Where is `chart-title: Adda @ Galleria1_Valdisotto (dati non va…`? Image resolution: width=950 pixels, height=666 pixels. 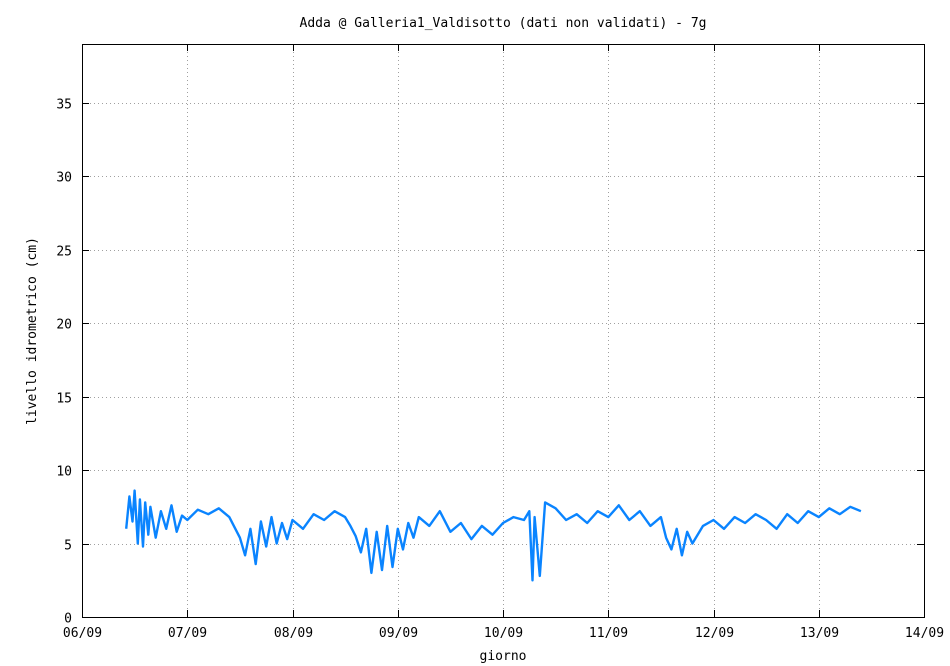 chart-title: Adda @ Galleria1_Valdisotto (dati non va… is located at coordinates (503, 23).